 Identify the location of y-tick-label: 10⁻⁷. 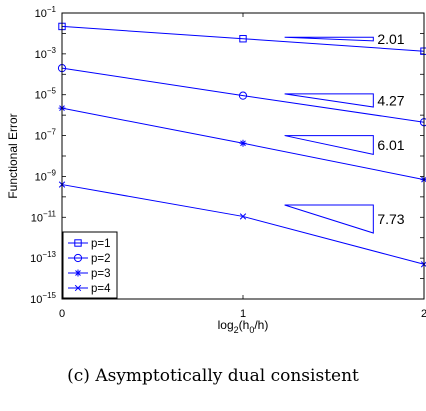
(46, 135).